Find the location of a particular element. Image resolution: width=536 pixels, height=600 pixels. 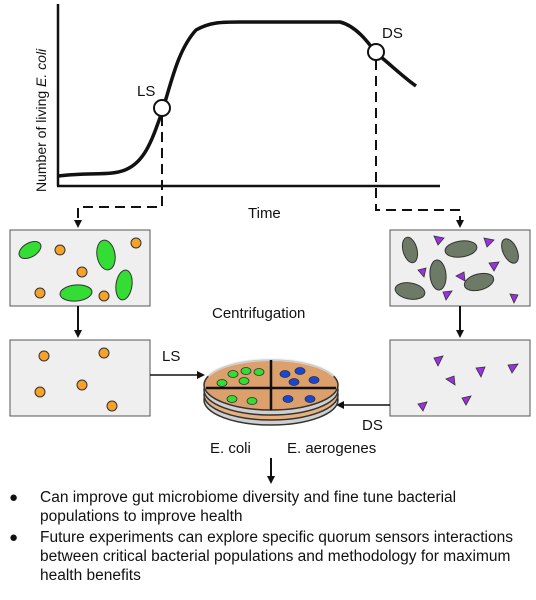

y-axis-label: Number of living E. coli is located at coordinates (41, 120).